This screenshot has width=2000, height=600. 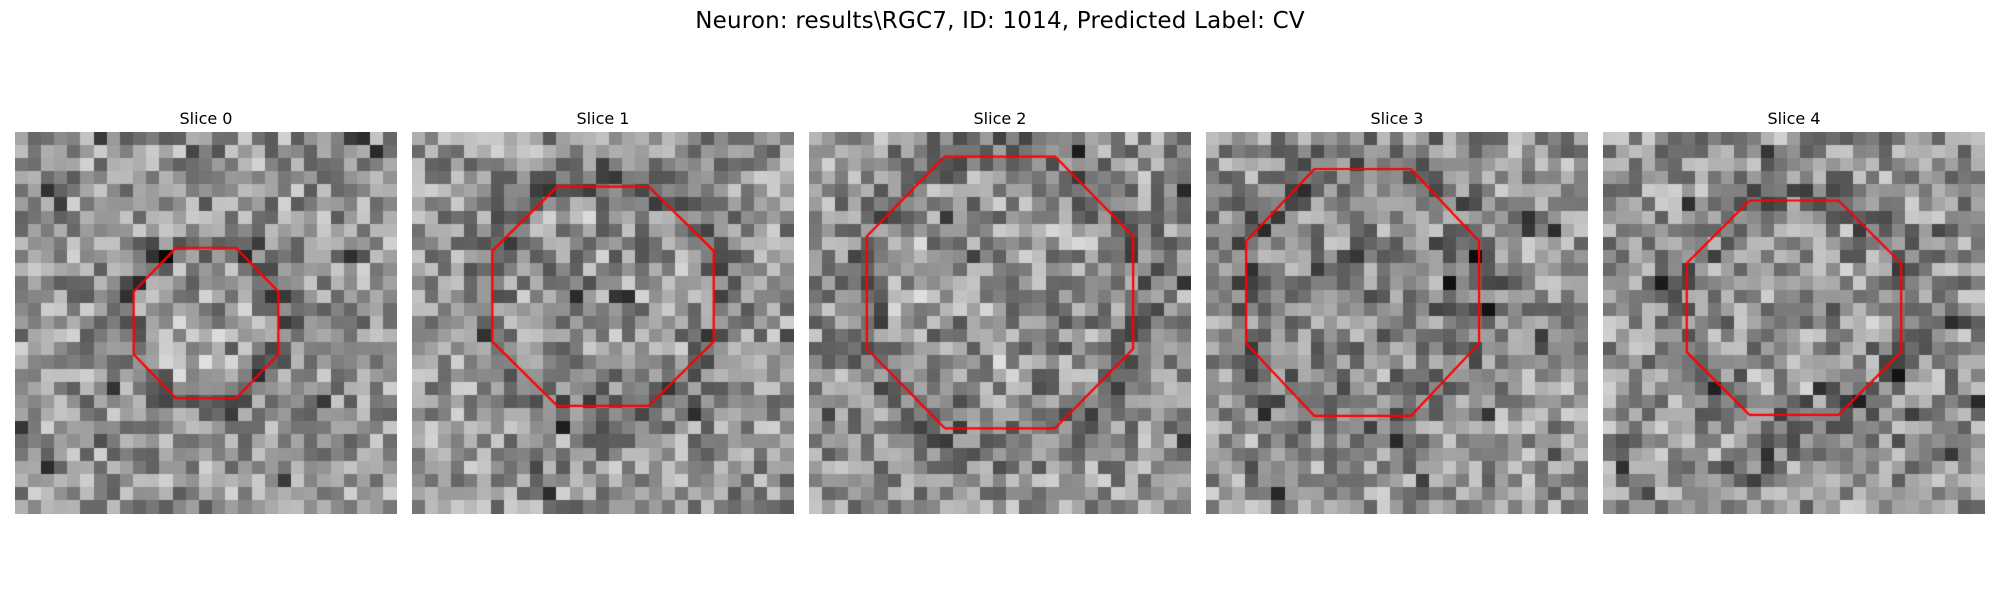 What do you see at coordinates (603, 118) in the screenshot?
I see `slice-title: Slice 1` at bounding box center [603, 118].